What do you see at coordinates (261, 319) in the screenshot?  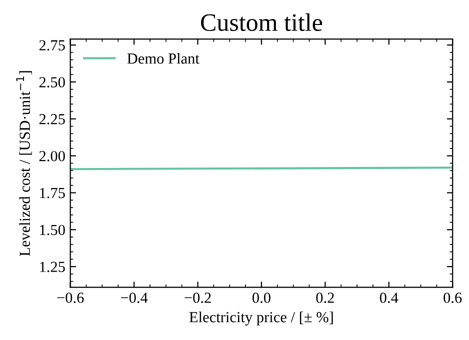 I see `x-axis-title: Electricity price / [± %]` at bounding box center [261, 319].